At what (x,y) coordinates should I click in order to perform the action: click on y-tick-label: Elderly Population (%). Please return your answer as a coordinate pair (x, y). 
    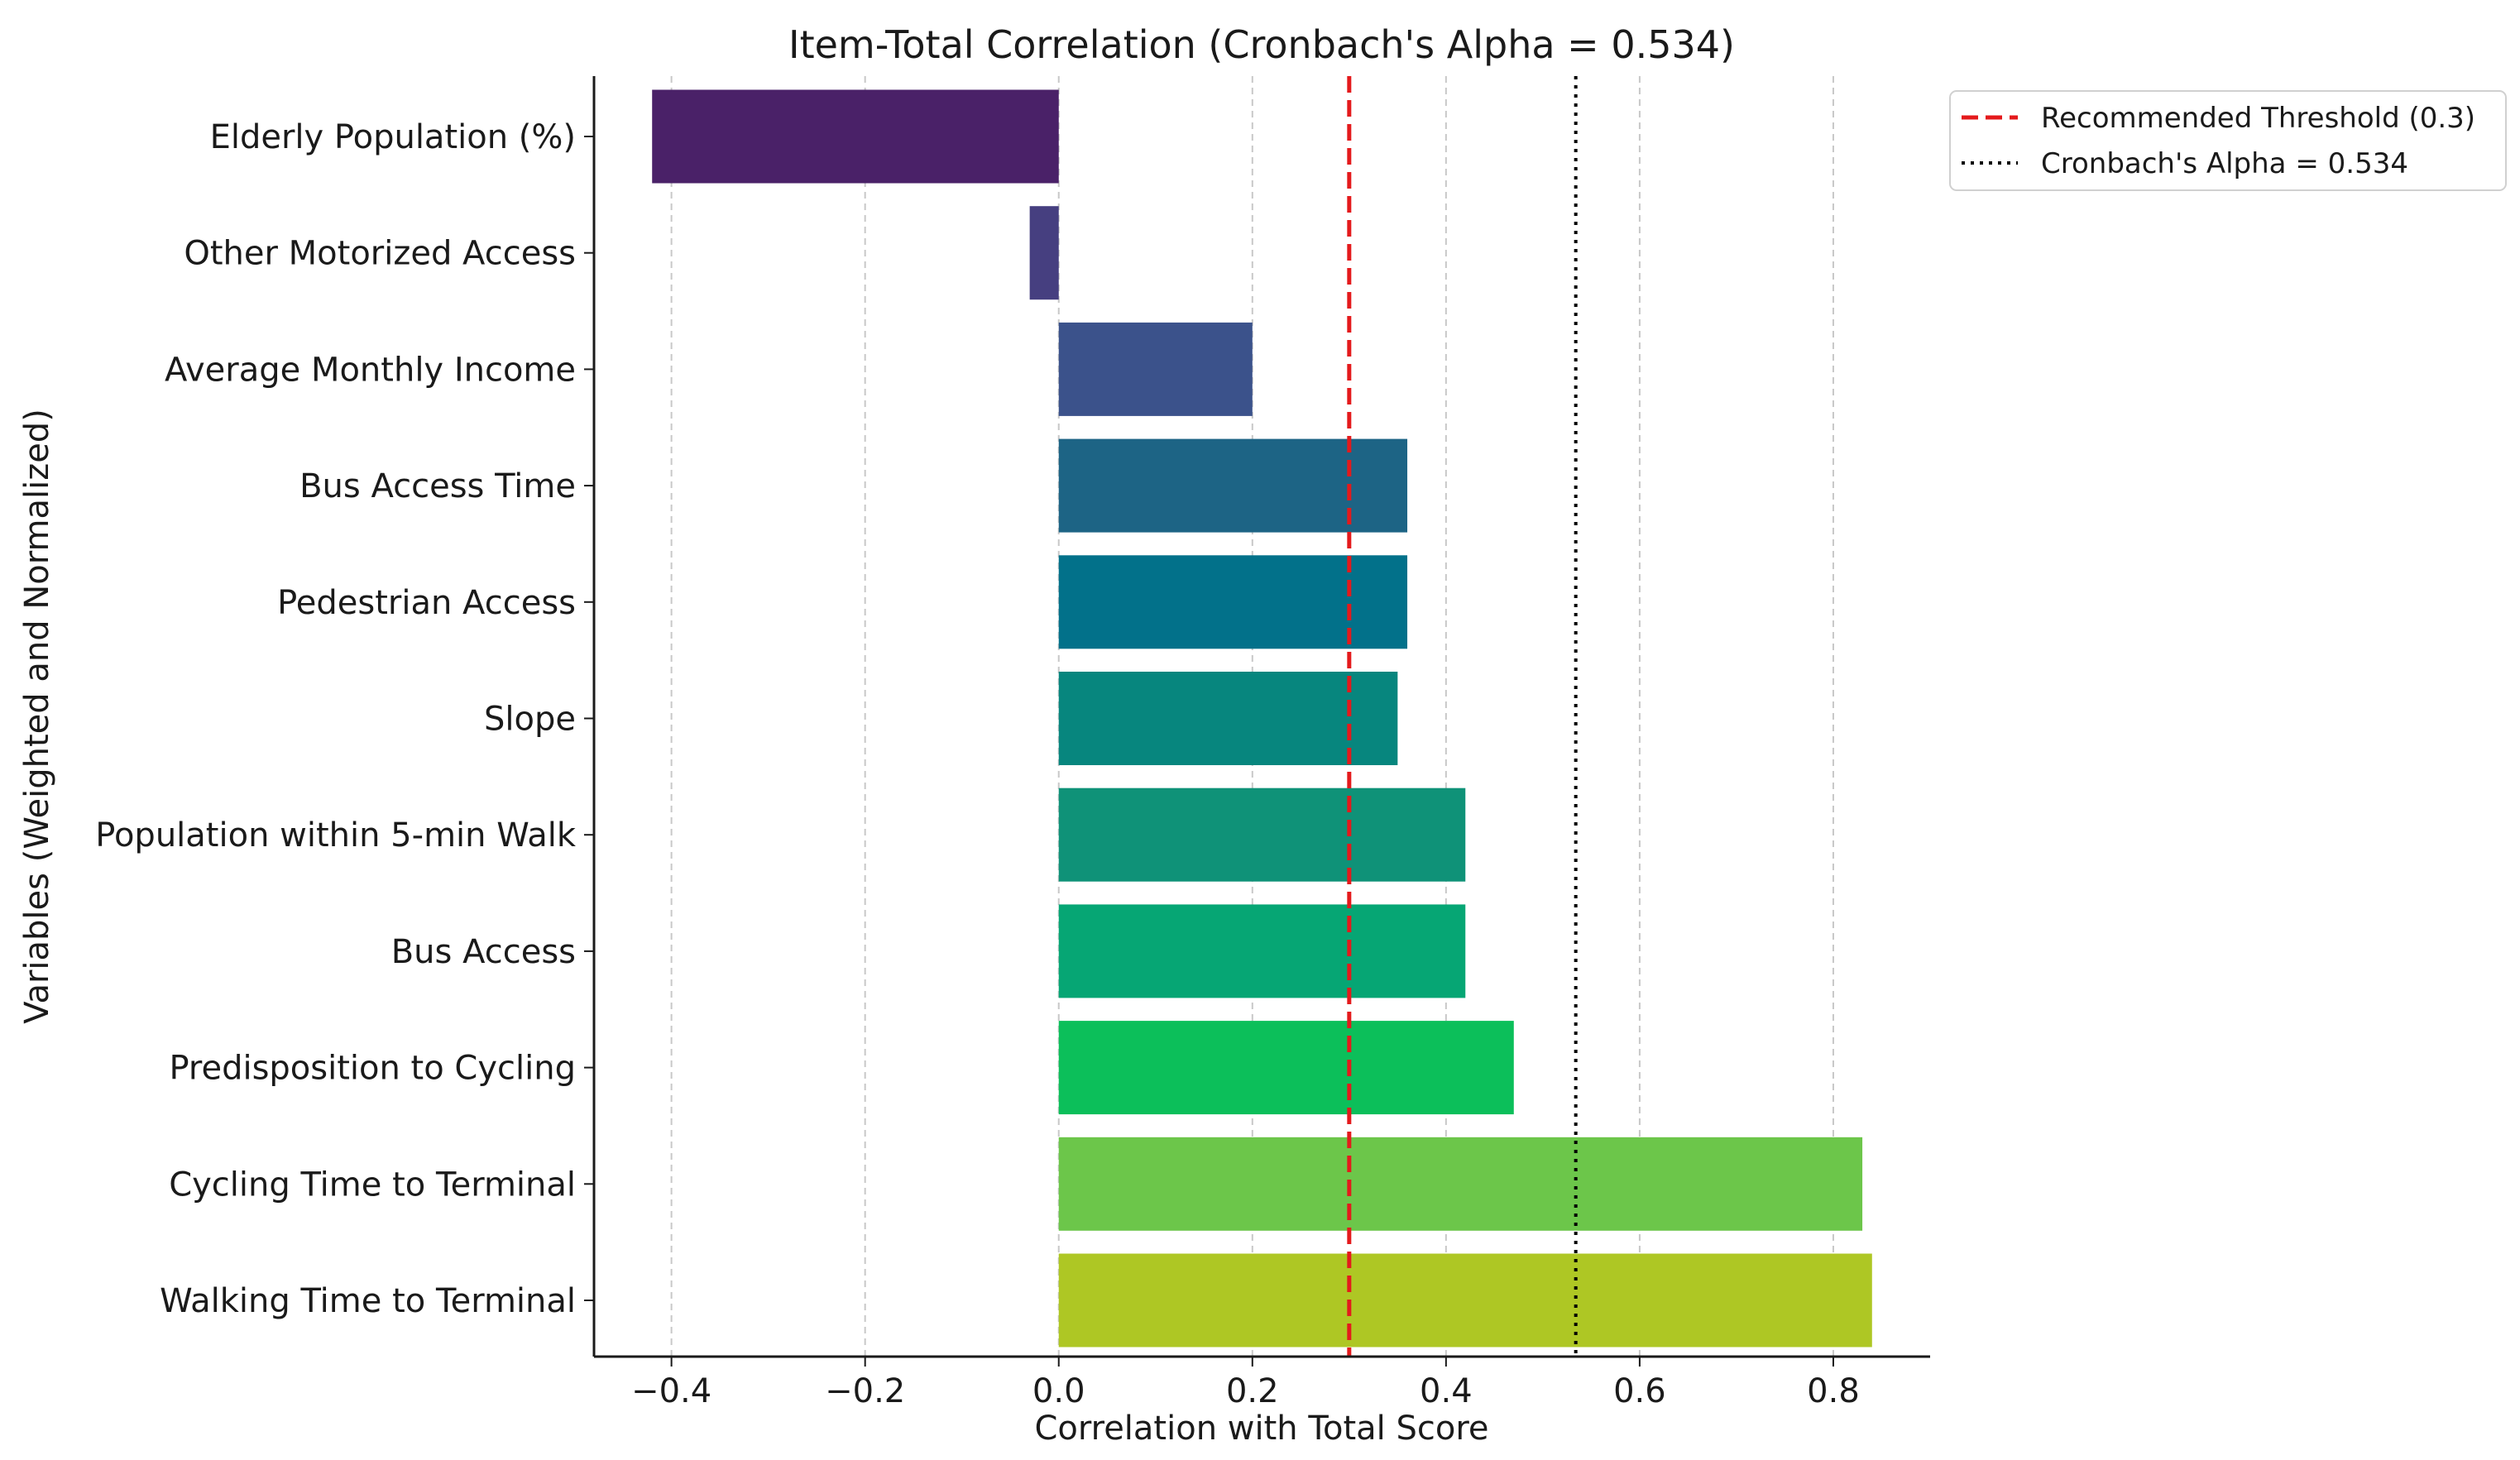
    Looking at the image, I should click on (393, 137).